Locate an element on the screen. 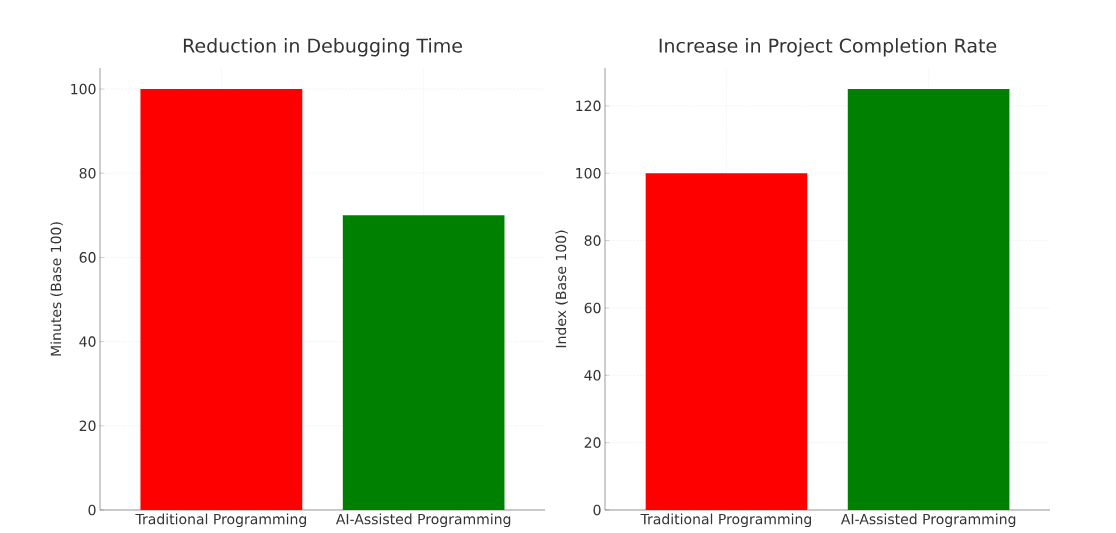 This screenshot has width=1116, height=533. y-axis-title: Index (Base 100) is located at coordinates (561, 289).